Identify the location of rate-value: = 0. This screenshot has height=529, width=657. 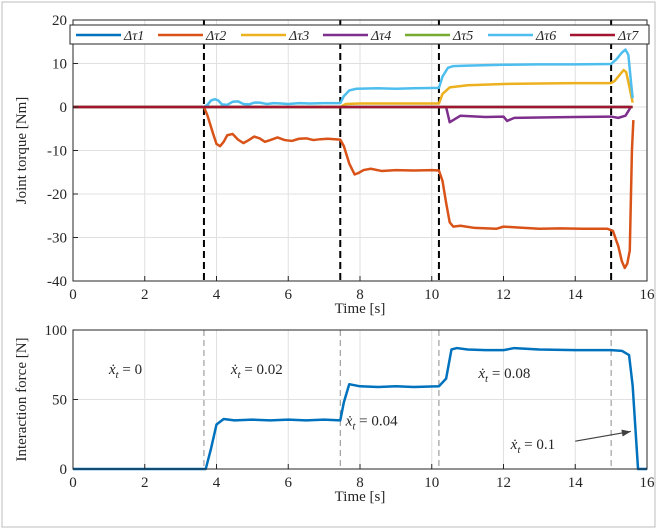
(130, 370).